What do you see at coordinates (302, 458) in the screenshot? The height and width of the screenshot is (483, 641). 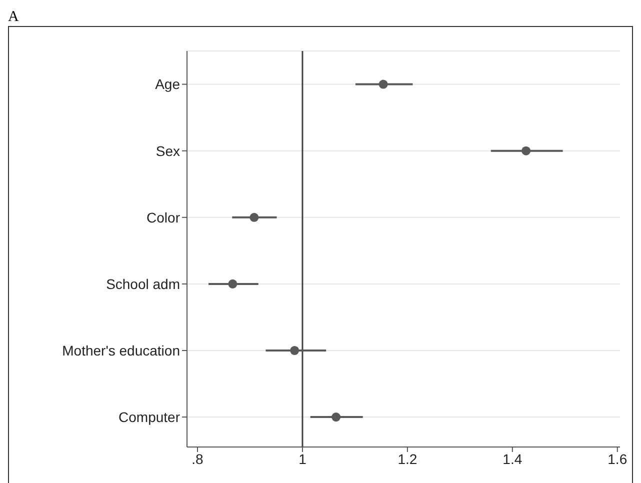 I see `x-tick-label: 1` at bounding box center [302, 458].